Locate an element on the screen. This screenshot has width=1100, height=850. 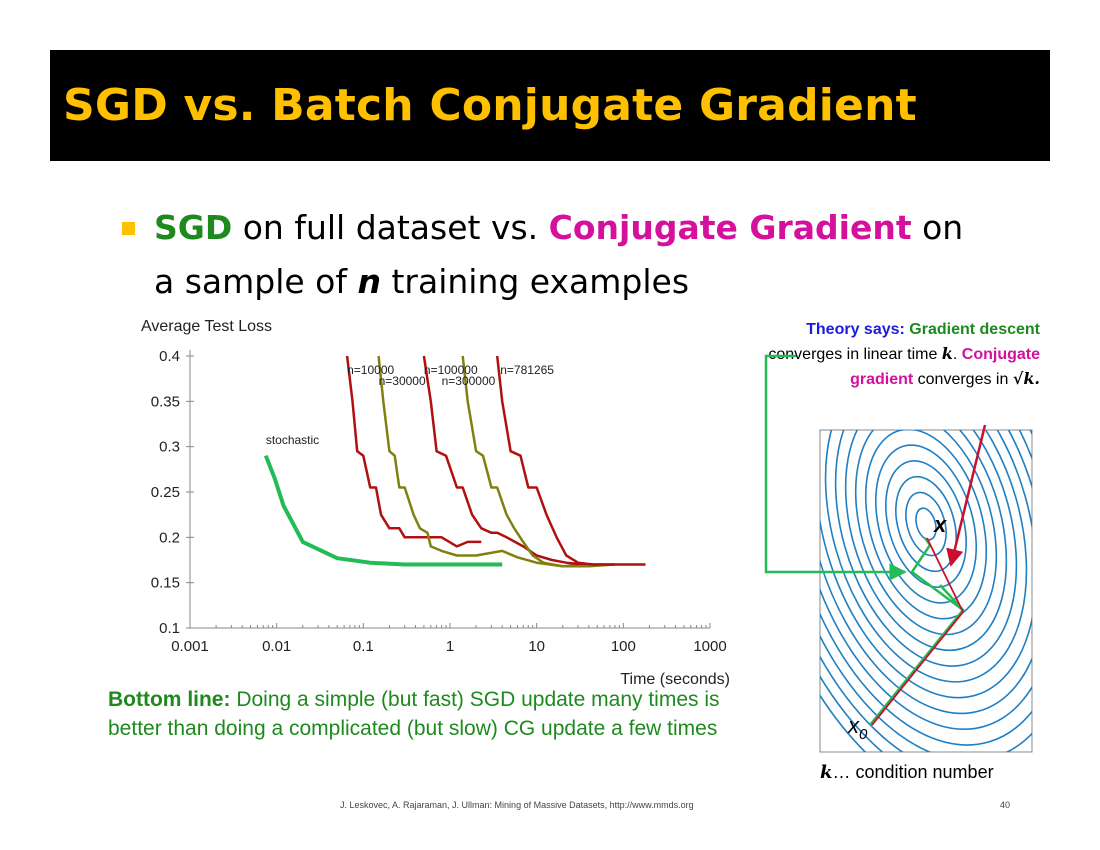
annotation-label: n=781265 is located at coordinates (527, 370).